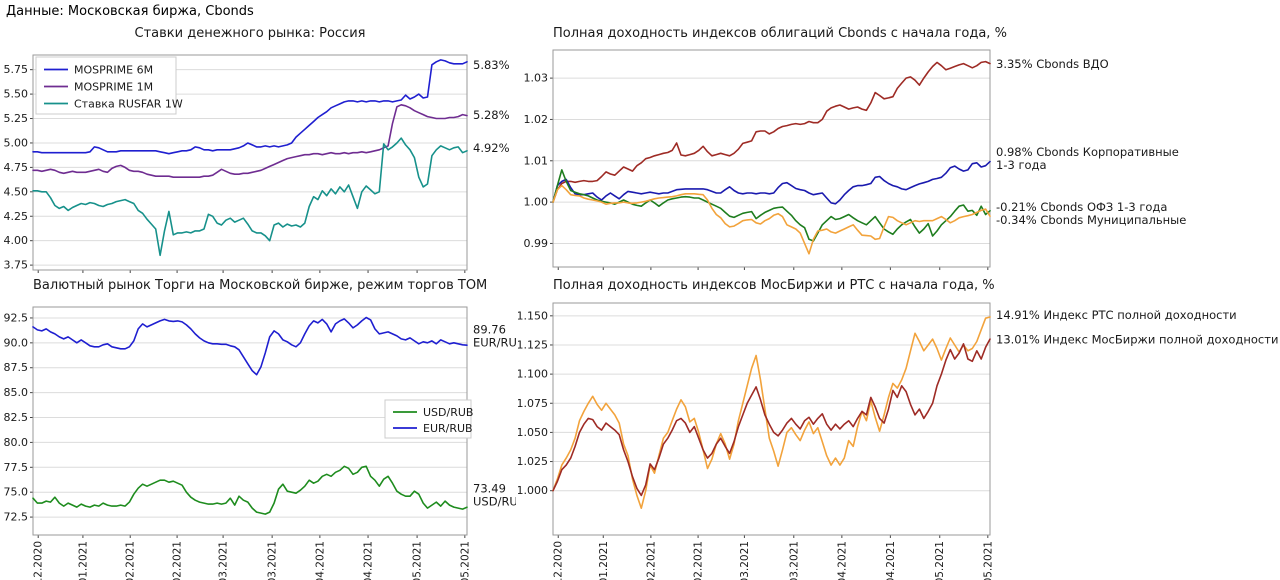 Image resolution: width=1280 pixels, height=580 pixels. What do you see at coordinates (533, 432) in the screenshot?
I see `y-tick-label: 1.050` at bounding box center [533, 432].